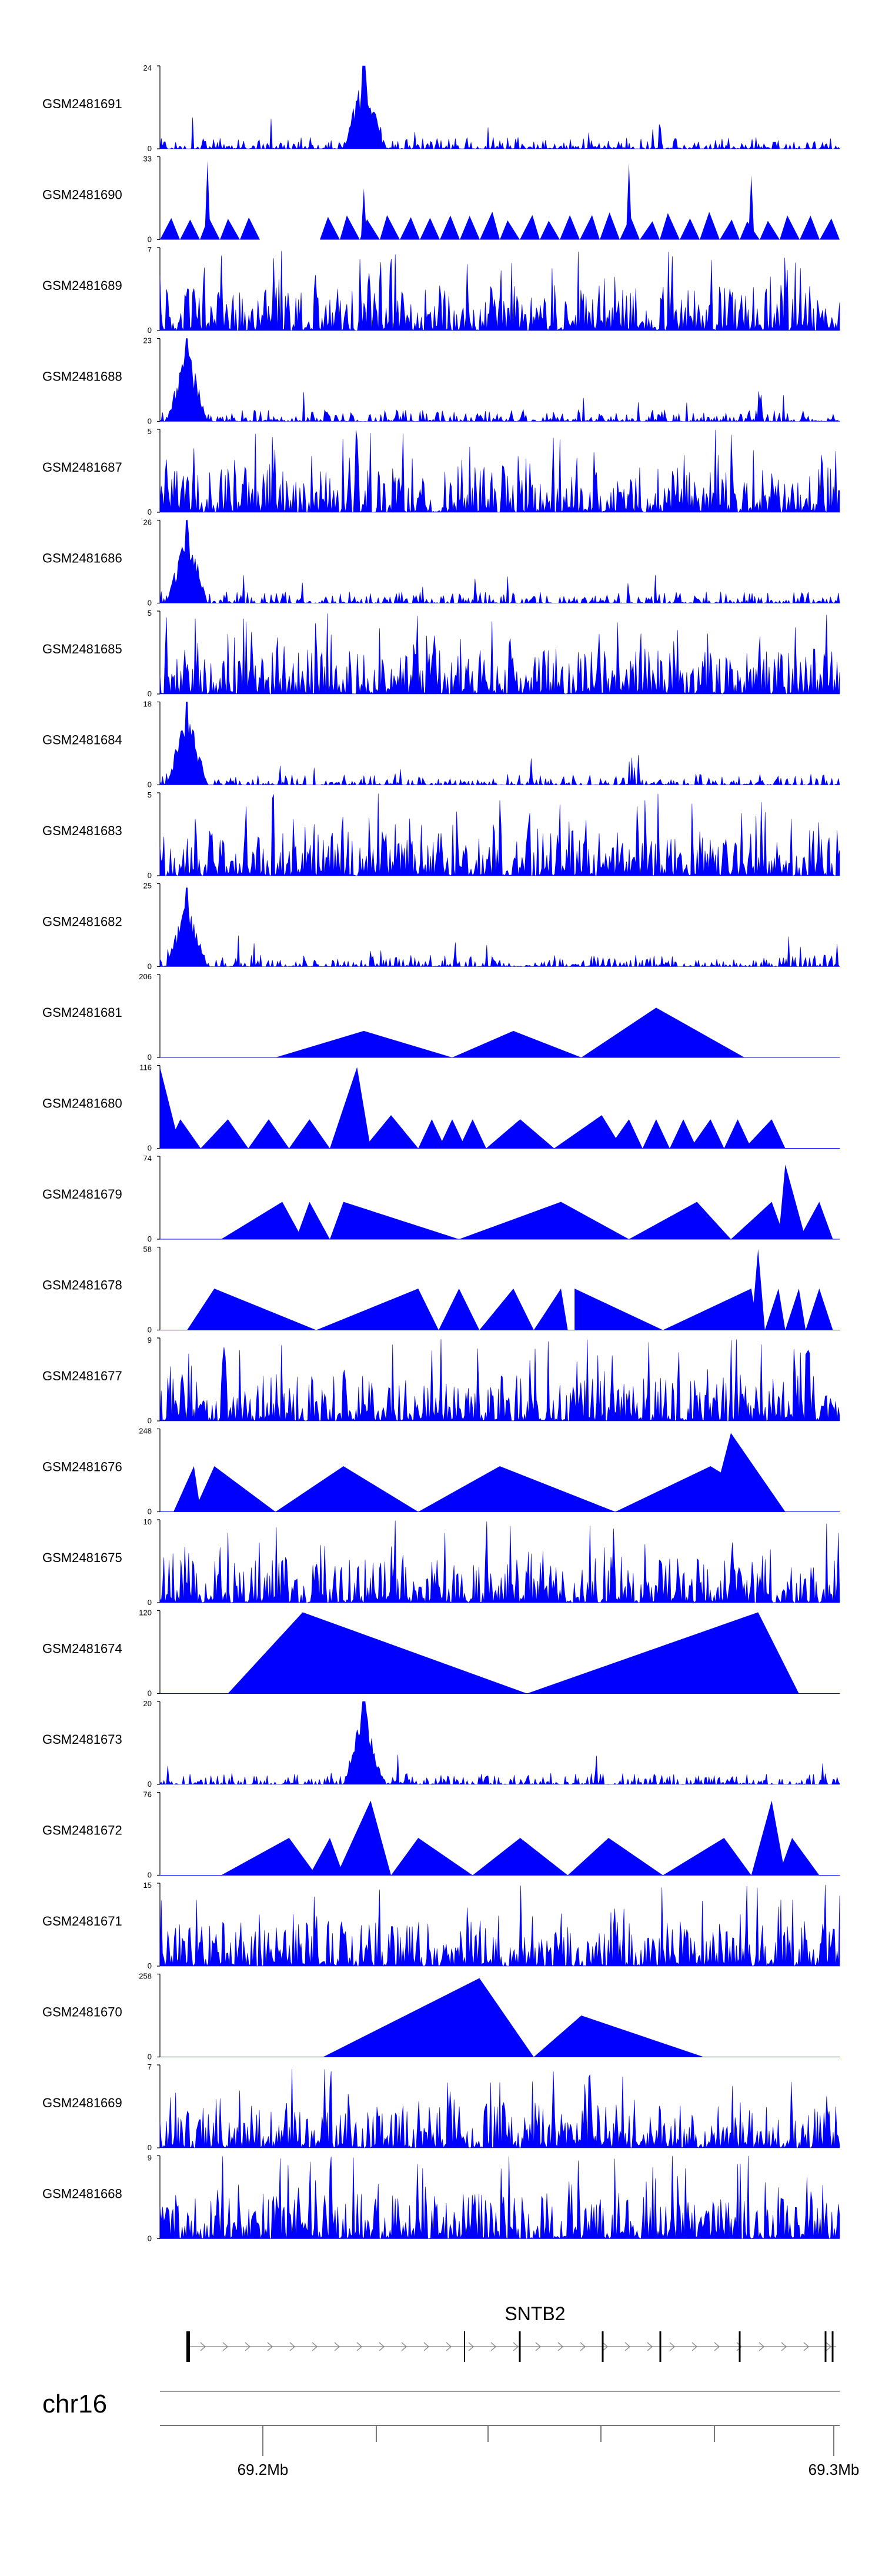 The height and width of the screenshot is (2576, 882). Describe the element at coordinates (150, 2158) in the screenshot. I see `y-max-label: 9` at that location.